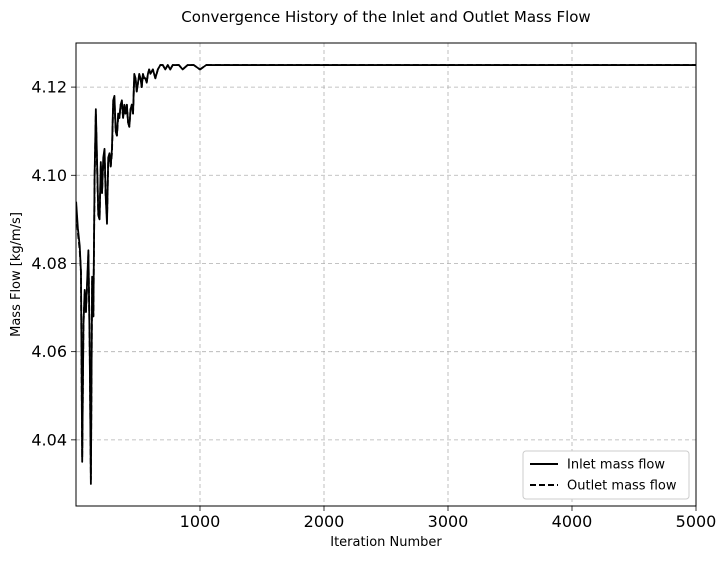 Image resolution: width=727 pixels, height=563 pixels. I want to click on y-tick-label: 4.12, so click(49, 87).